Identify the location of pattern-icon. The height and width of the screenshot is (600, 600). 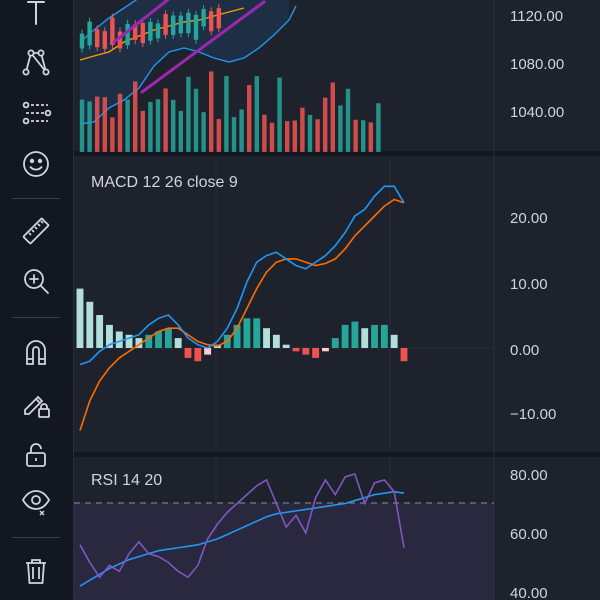
(36, 62).